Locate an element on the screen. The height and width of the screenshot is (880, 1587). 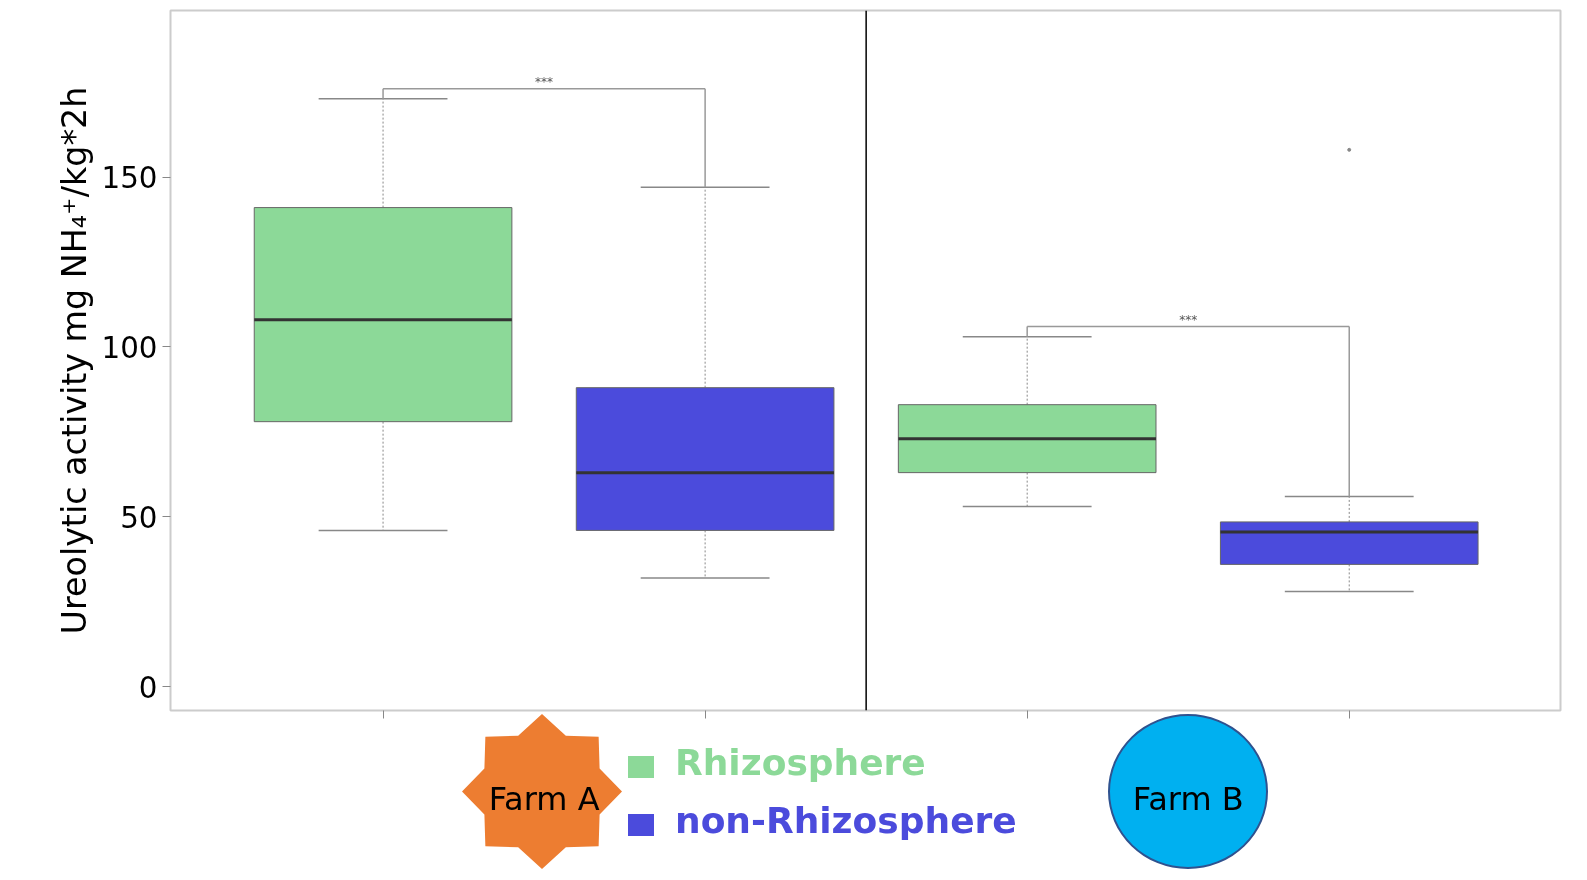
y-tick-label: 150 is located at coordinates (129, 178).